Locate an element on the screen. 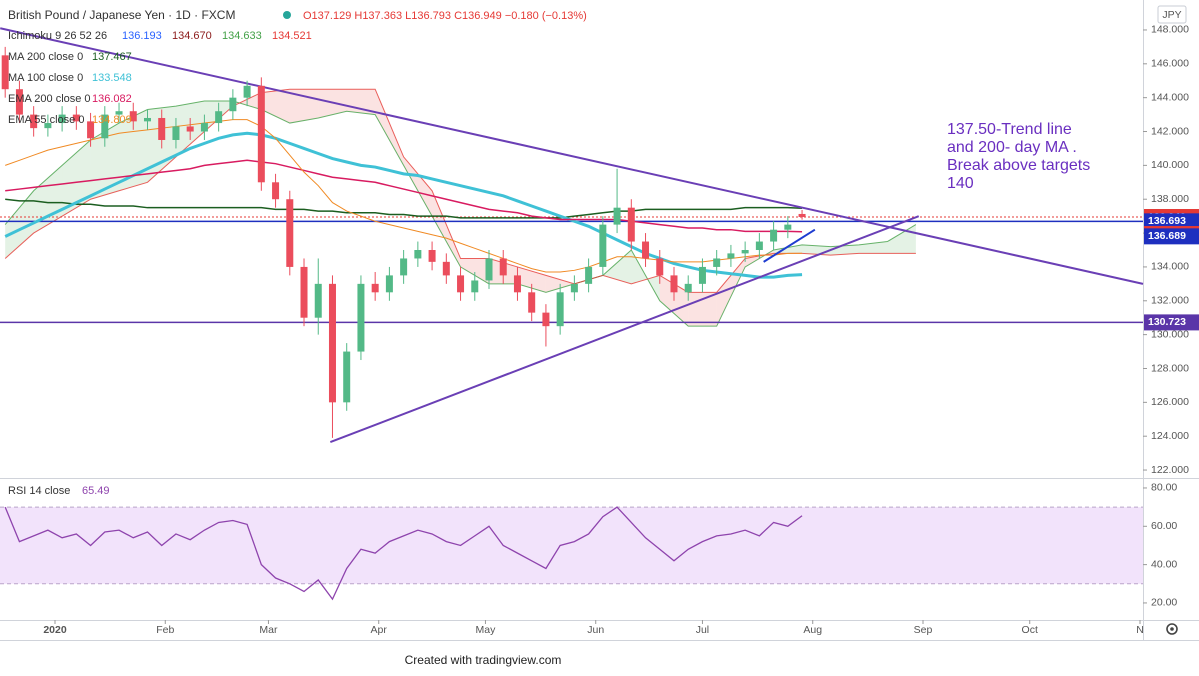 The width and height of the screenshot is (1199, 676). legend-label: MA 200 close 0 is located at coordinates (45, 57).